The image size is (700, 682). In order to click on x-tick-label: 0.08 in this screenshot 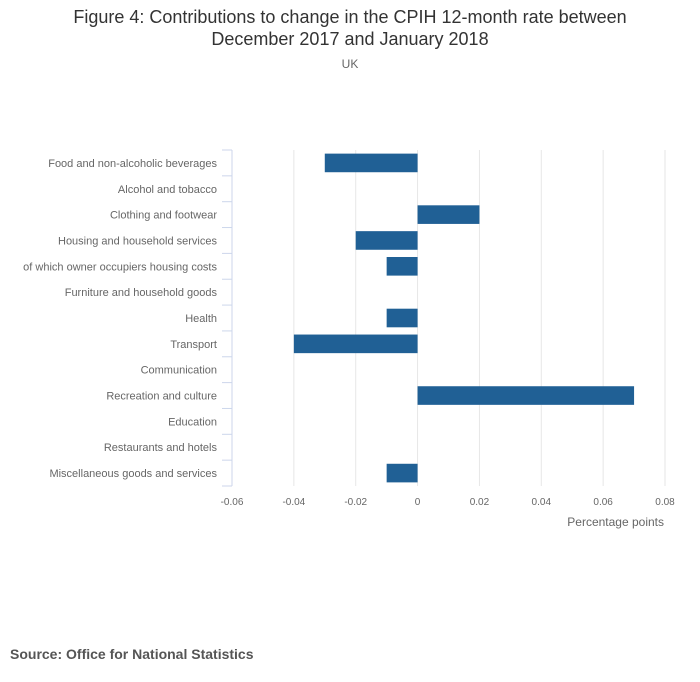, I will do `click(665, 502)`.